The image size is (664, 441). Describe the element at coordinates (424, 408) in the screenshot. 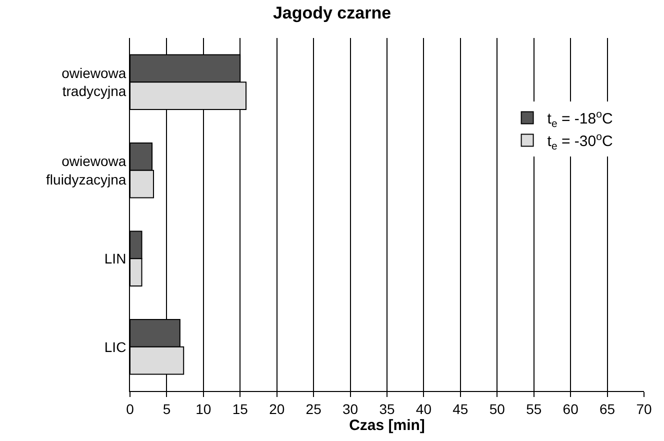

I see `x-tick-label: 40` at that location.